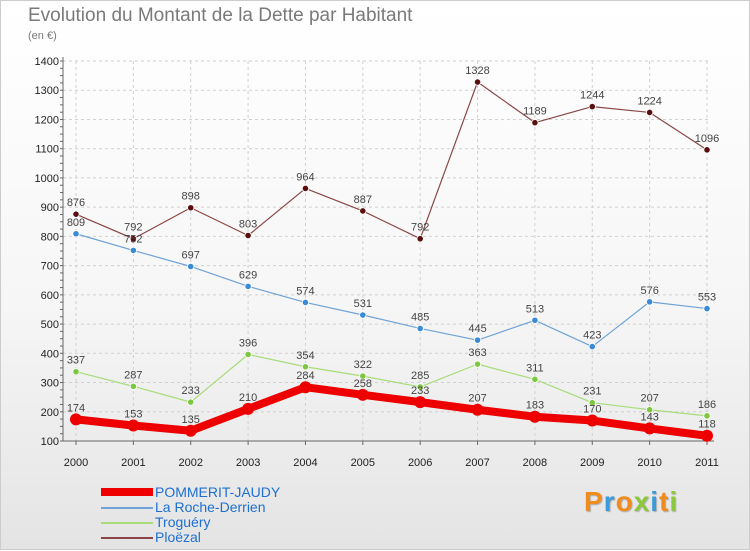 The height and width of the screenshot is (551, 750). Describe the element at coordinates (420, 239) in the screenshot. I see `data-point-plo-zal-2006` at that location.